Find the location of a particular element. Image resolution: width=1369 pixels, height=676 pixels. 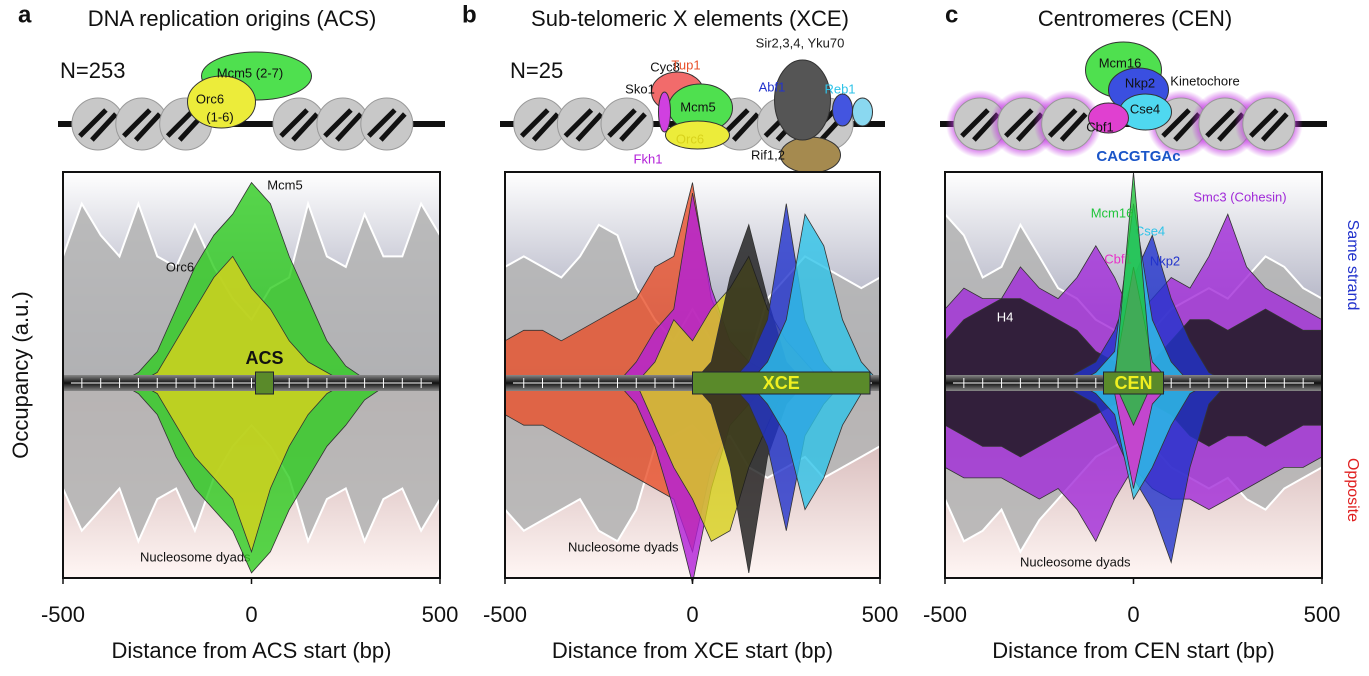

series-label: Cse4 is located at coordinates (1150, 230).